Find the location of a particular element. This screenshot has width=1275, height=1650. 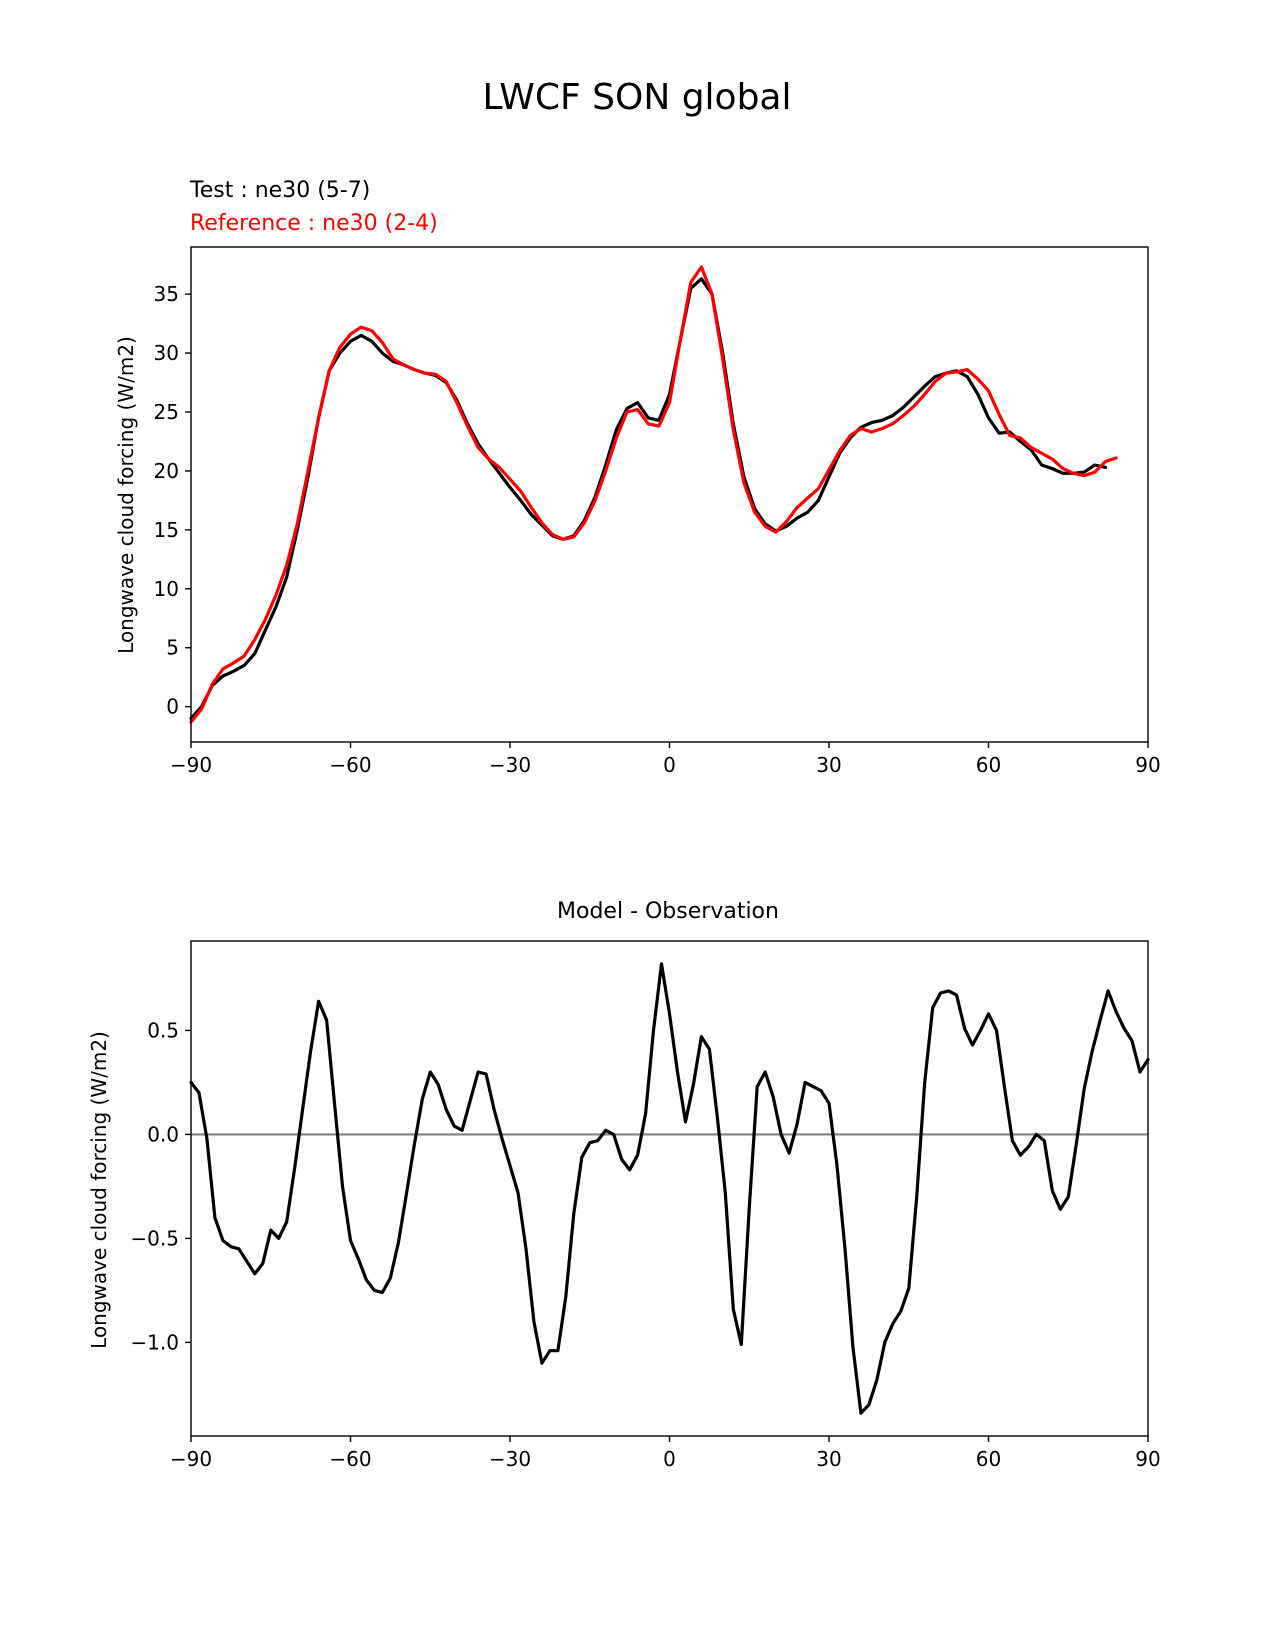

bottom-x-tick-label: 90 is located at coordinates (1147, 1459).